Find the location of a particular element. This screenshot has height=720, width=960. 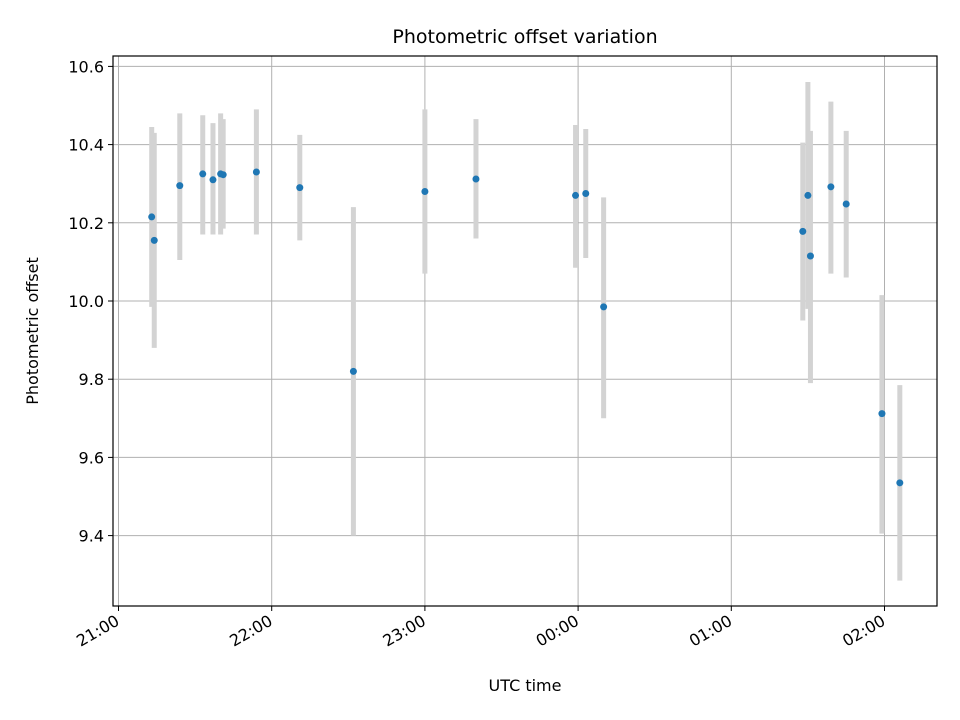

y-tick-label: 10.0 is located at coordinates (86, 301).